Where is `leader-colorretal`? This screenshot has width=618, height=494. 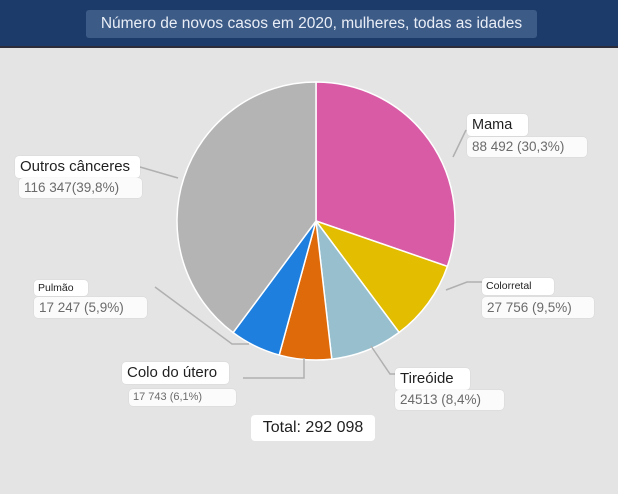 leader-colorretal is located at coordinates (463, 286).